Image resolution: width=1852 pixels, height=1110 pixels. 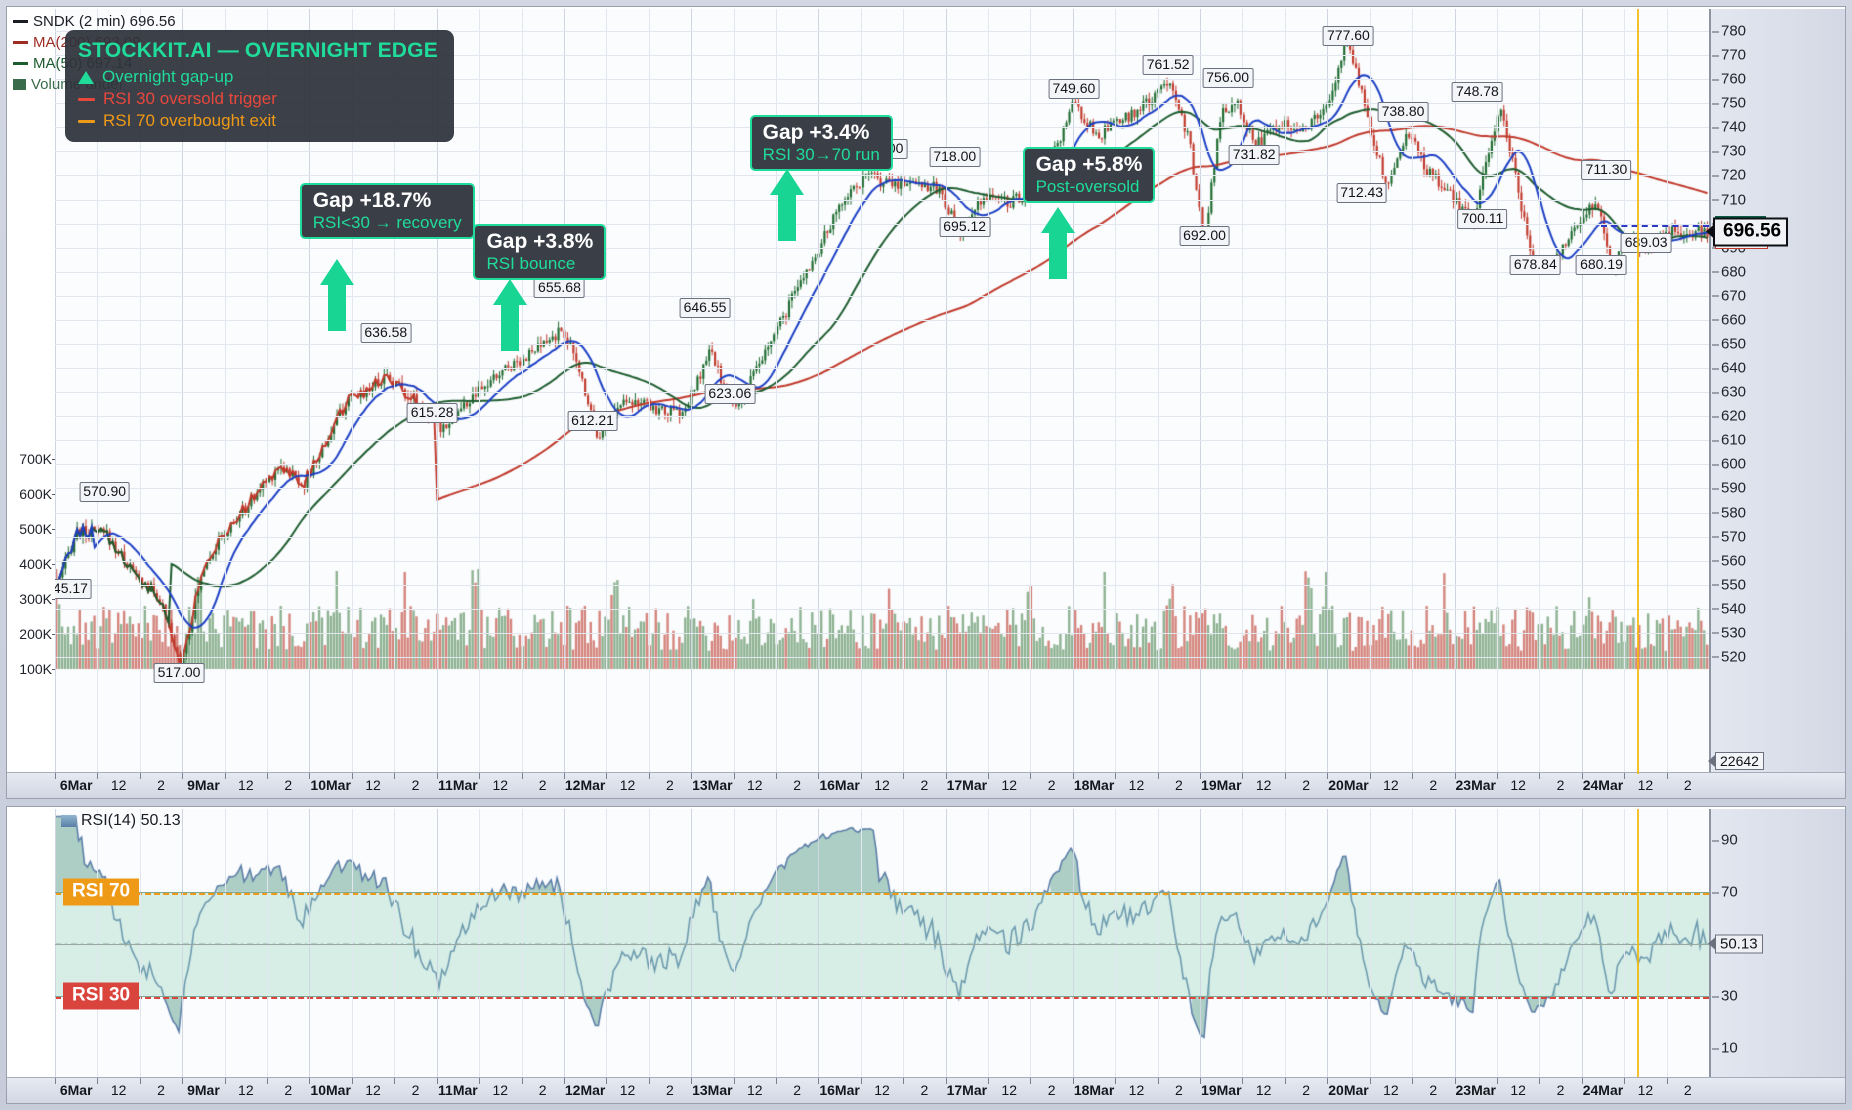 What do you see at coordinates (1729, 416) in the screenshot?
I see `price-axis-tick: 620` at bounding box center [1729, 416].